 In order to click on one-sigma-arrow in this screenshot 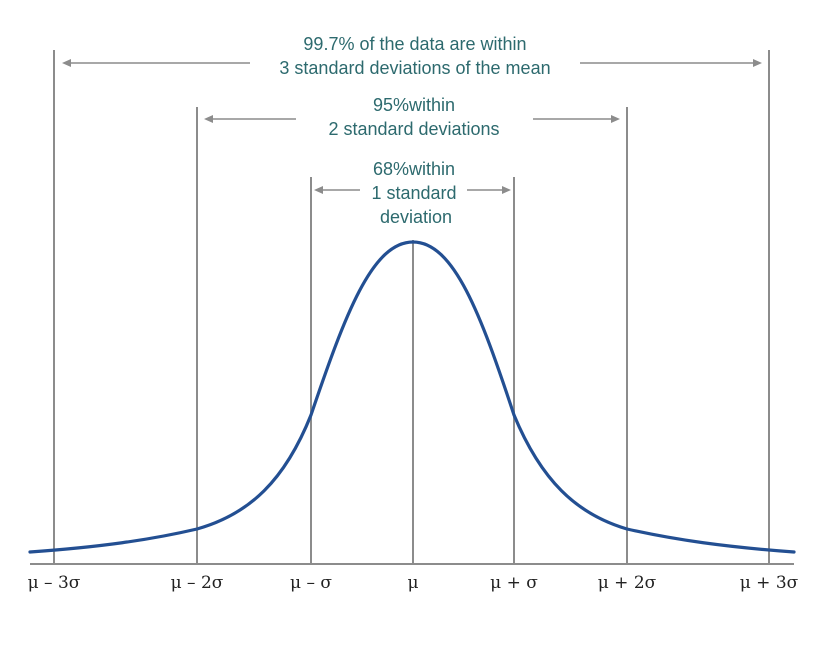, I will do `click(412, 190)`.